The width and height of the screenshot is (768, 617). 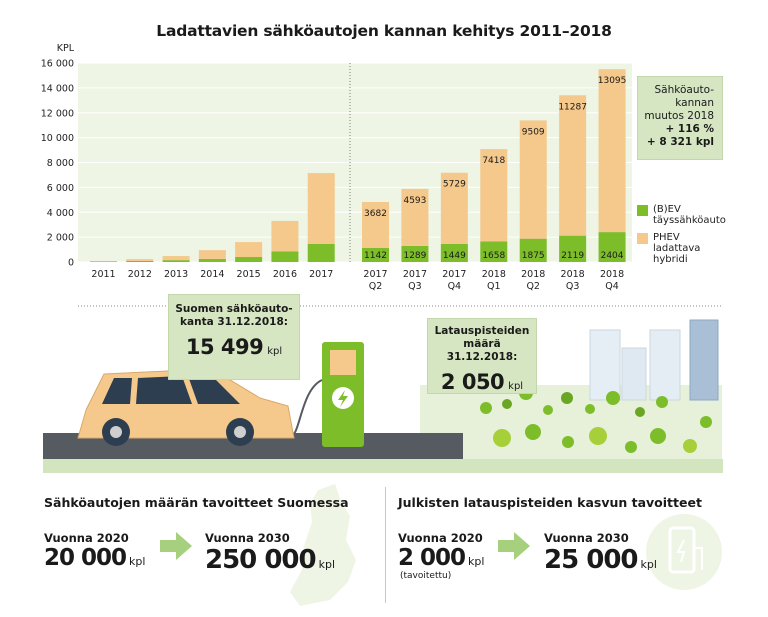 What do you see at coordinates (573, 286) in the screenshot?
I see `x-tick-label: Q3` at bounding box center [573, 286].